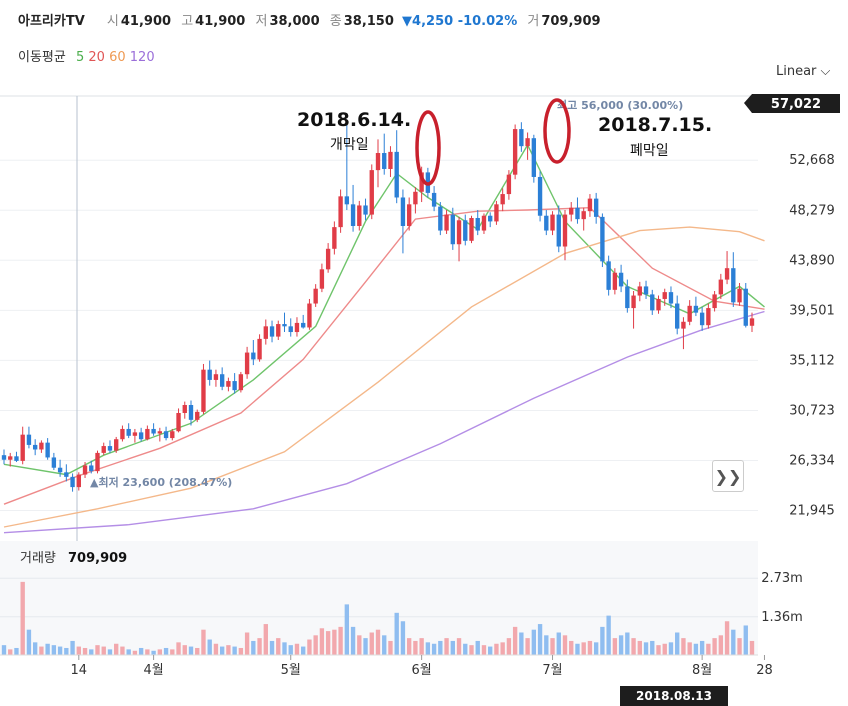  I want to click on ma-legend-20: 20, so click(96, 57).